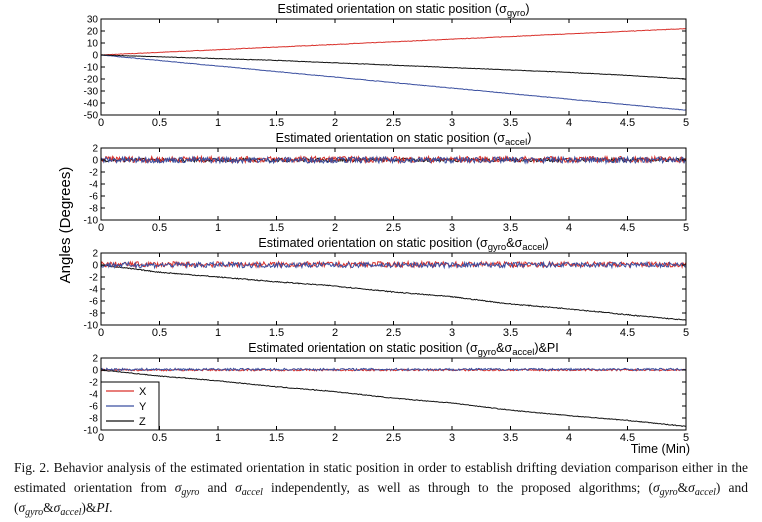 This screenshot has height=522, width=762. Describe the element at coordinates (93, 32) in the screenshot. I see `y-tick-label: 20` at that location.